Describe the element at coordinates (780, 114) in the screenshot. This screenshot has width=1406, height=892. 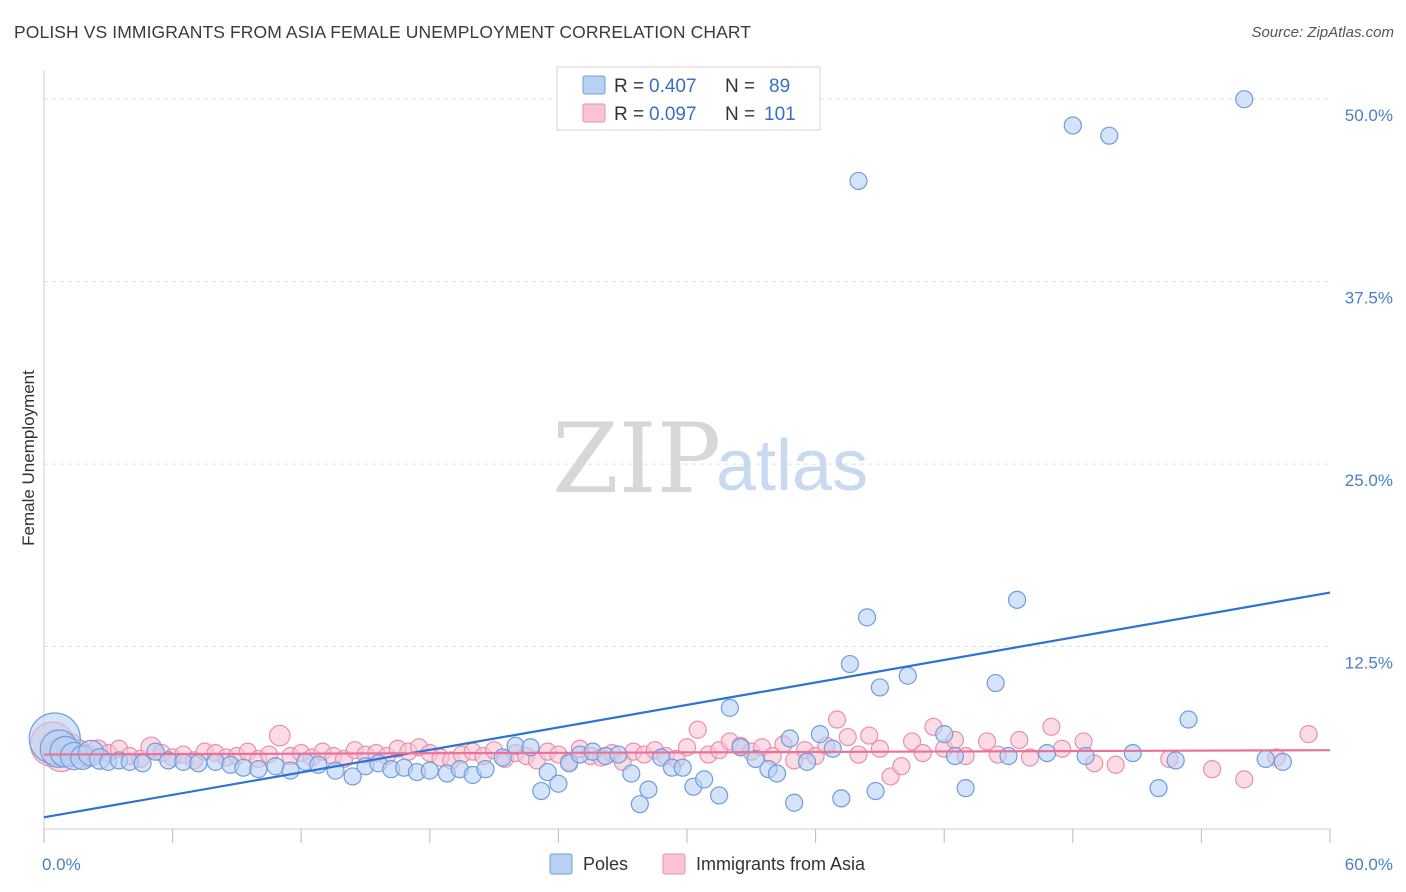
I see `legend-n-value: 101` at that location.